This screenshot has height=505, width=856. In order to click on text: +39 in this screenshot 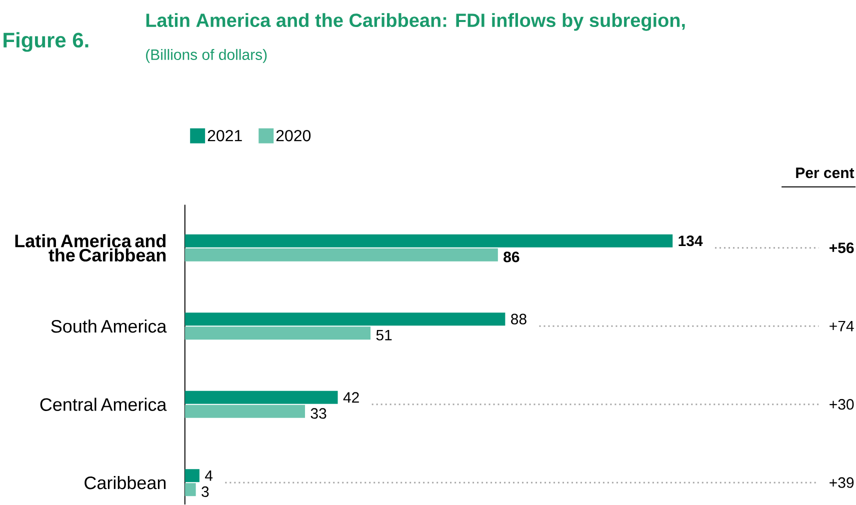, I will do `click(842, 482)`.